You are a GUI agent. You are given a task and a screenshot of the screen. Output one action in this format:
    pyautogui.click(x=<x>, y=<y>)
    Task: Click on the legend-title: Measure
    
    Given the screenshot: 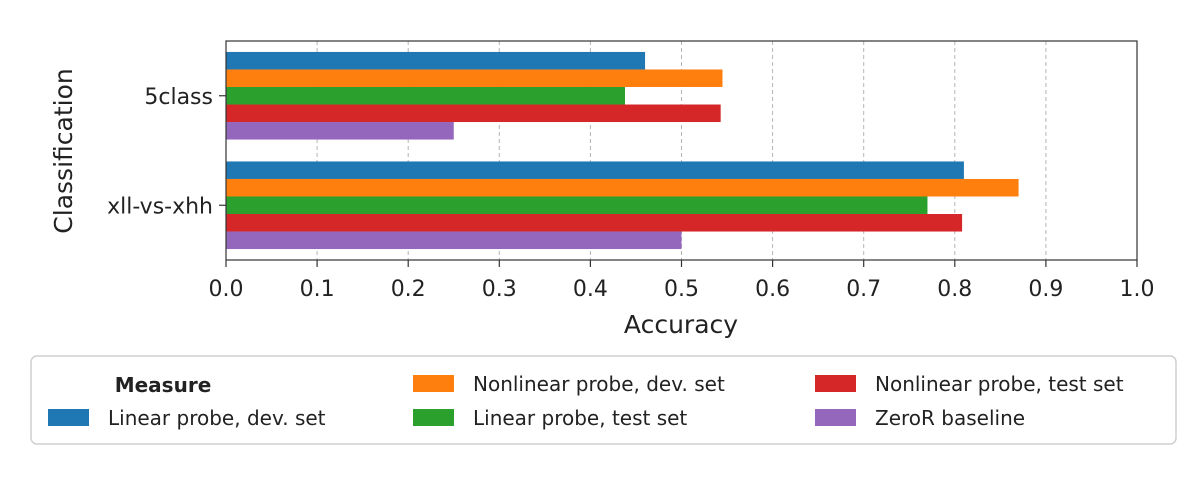 What is the action you would take?
    pyautogui.click(x=163, y=385)
    